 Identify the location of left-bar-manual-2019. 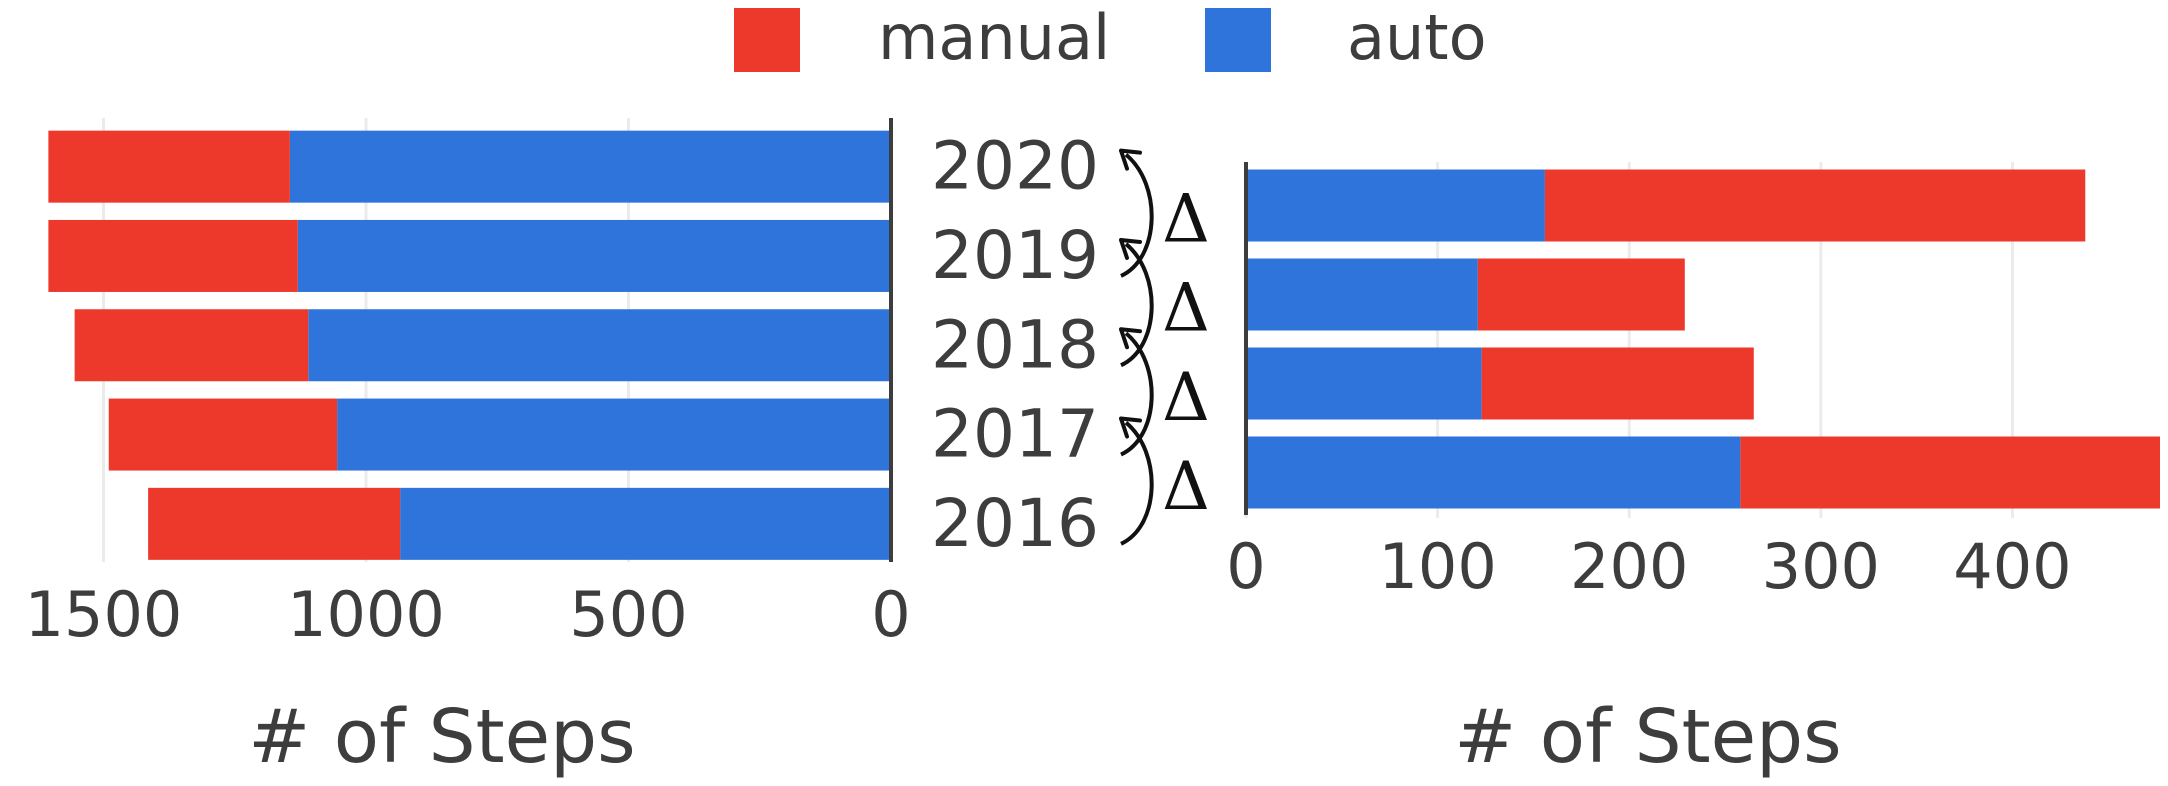
(173, 255).